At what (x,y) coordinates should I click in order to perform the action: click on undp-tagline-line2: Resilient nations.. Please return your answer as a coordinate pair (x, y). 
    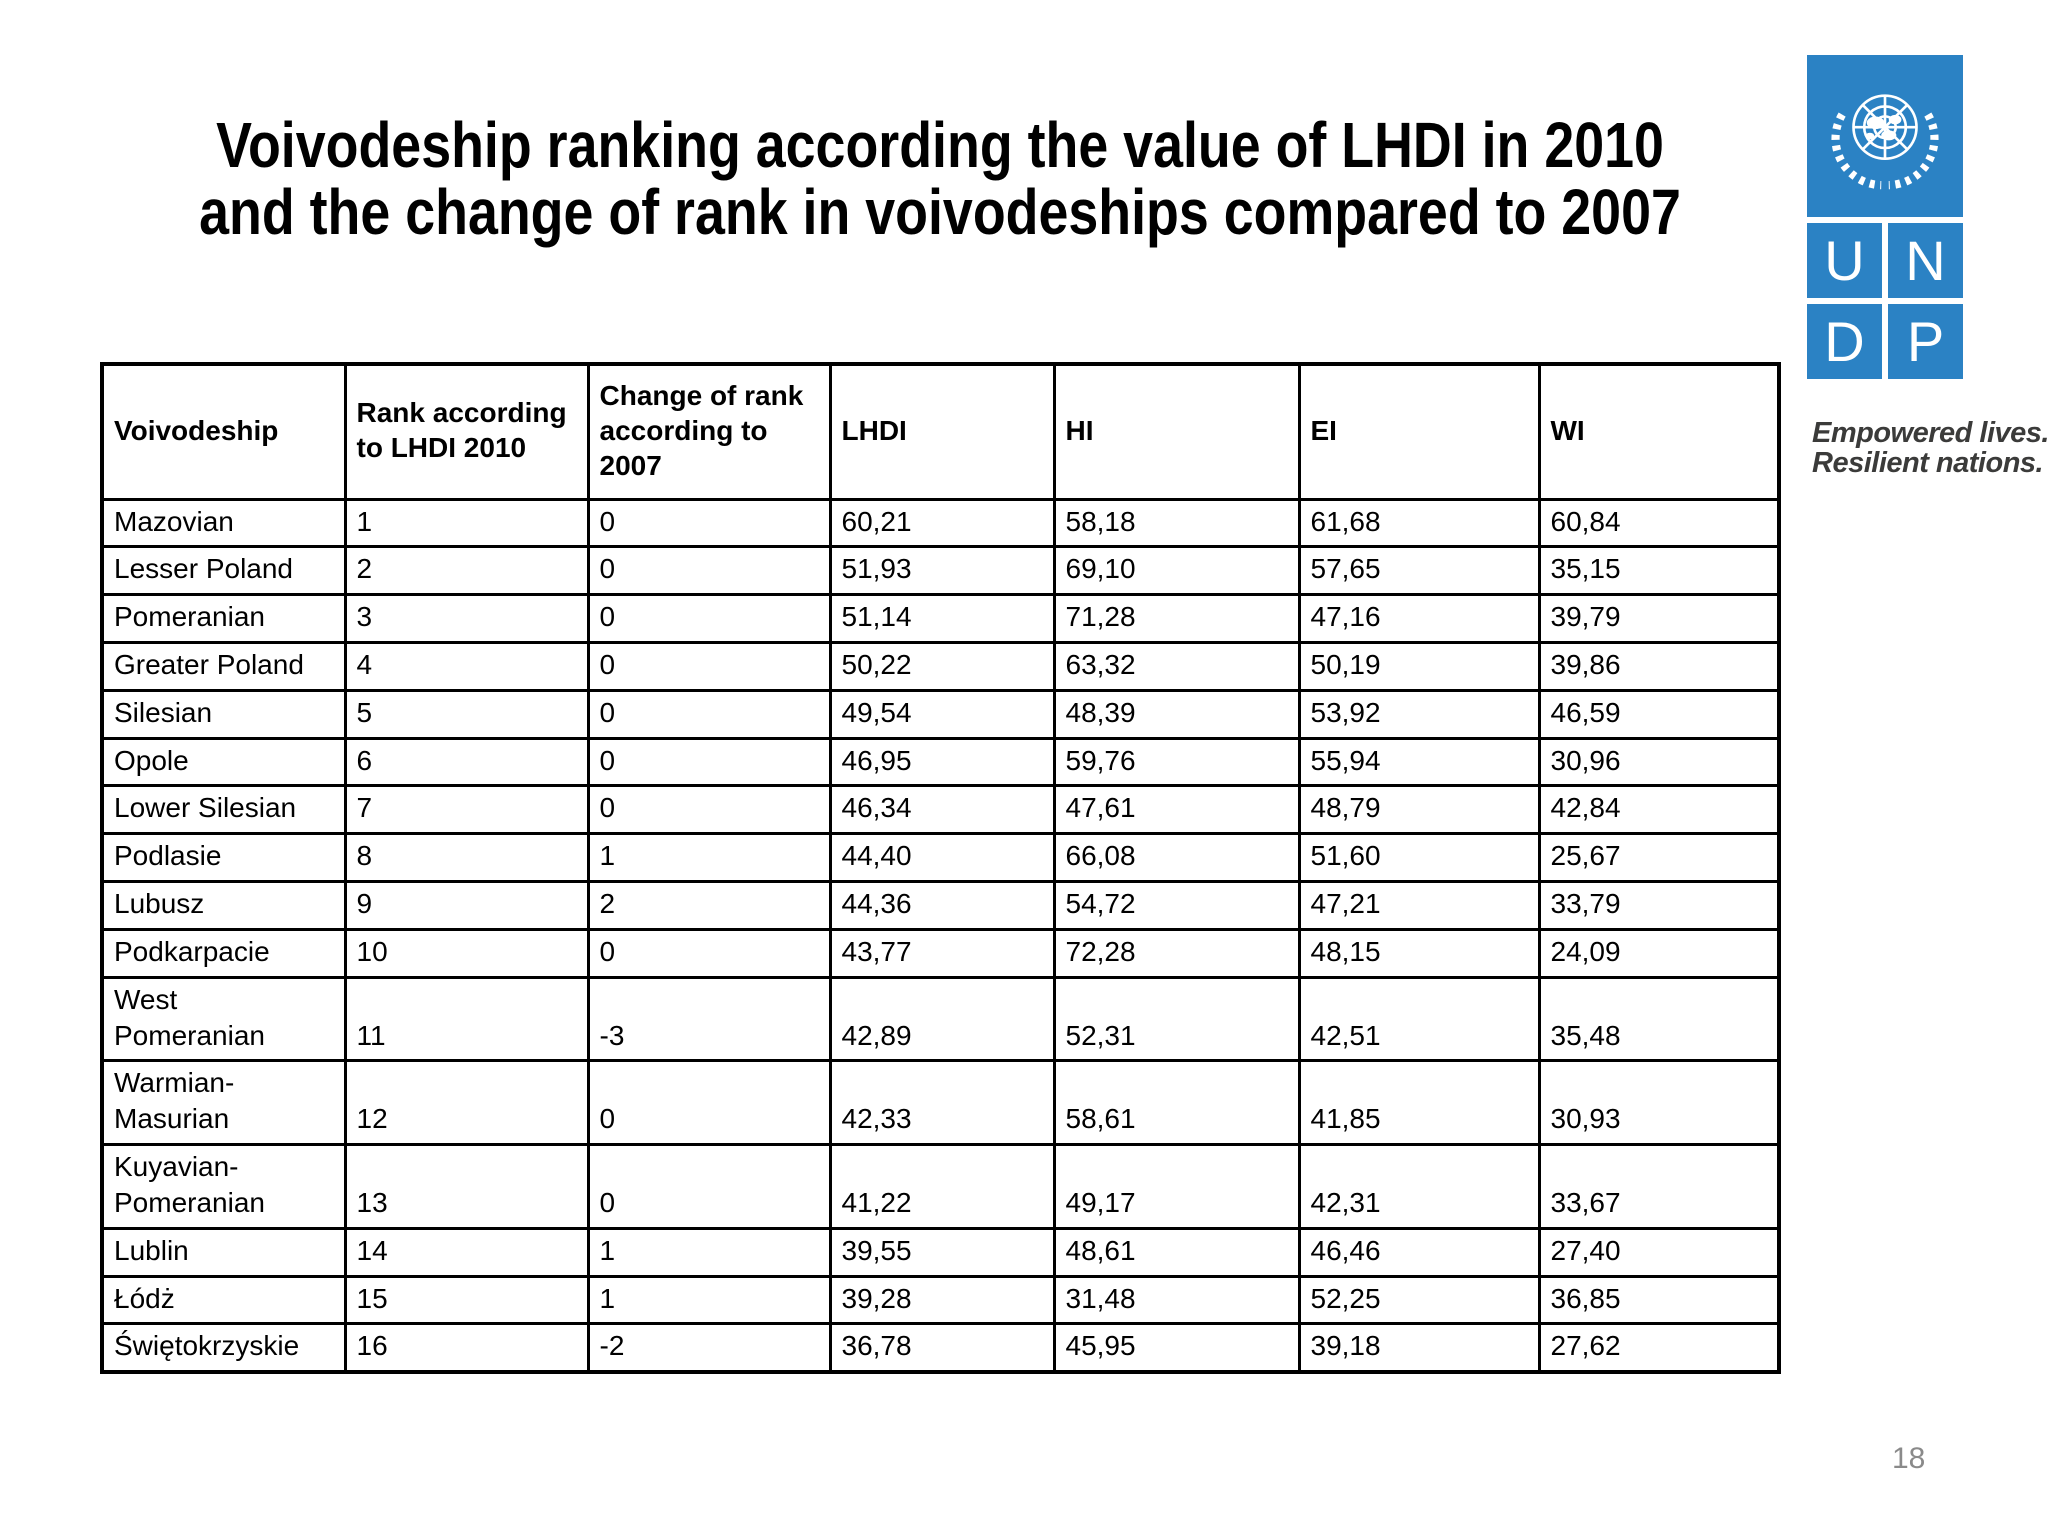
    Looking at the image, I should click on (1928, 463).